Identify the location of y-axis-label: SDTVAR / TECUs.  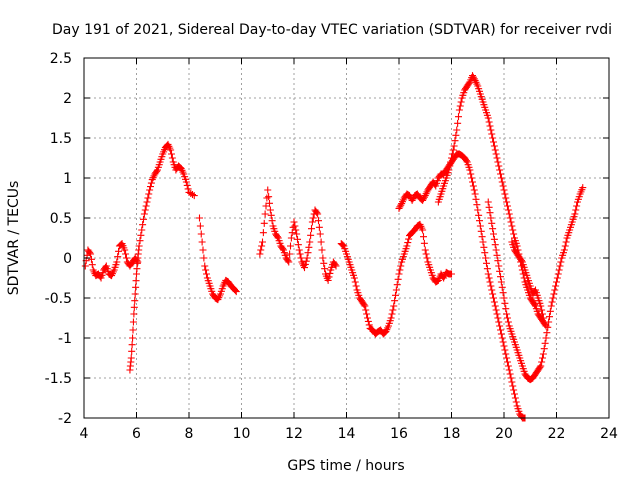
(14, 238).